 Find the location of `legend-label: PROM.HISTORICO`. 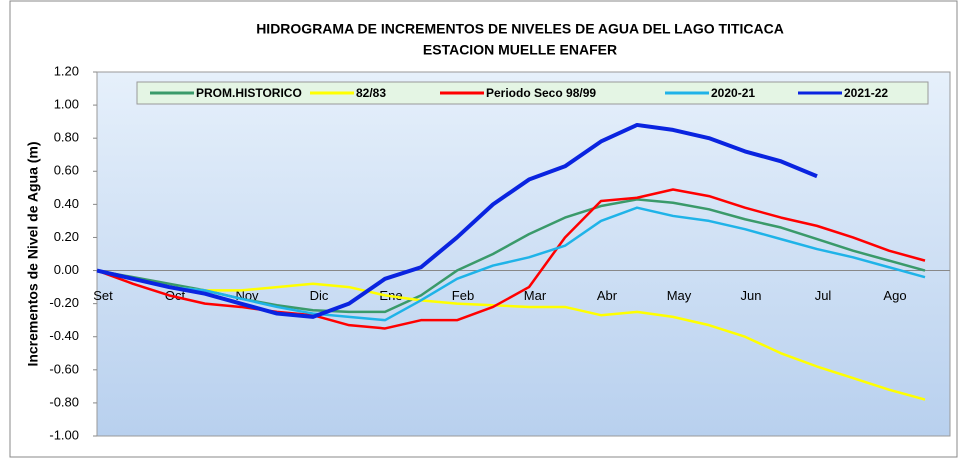

legend-label: PROM.HISTORICO is located at coordinates (249, 93).